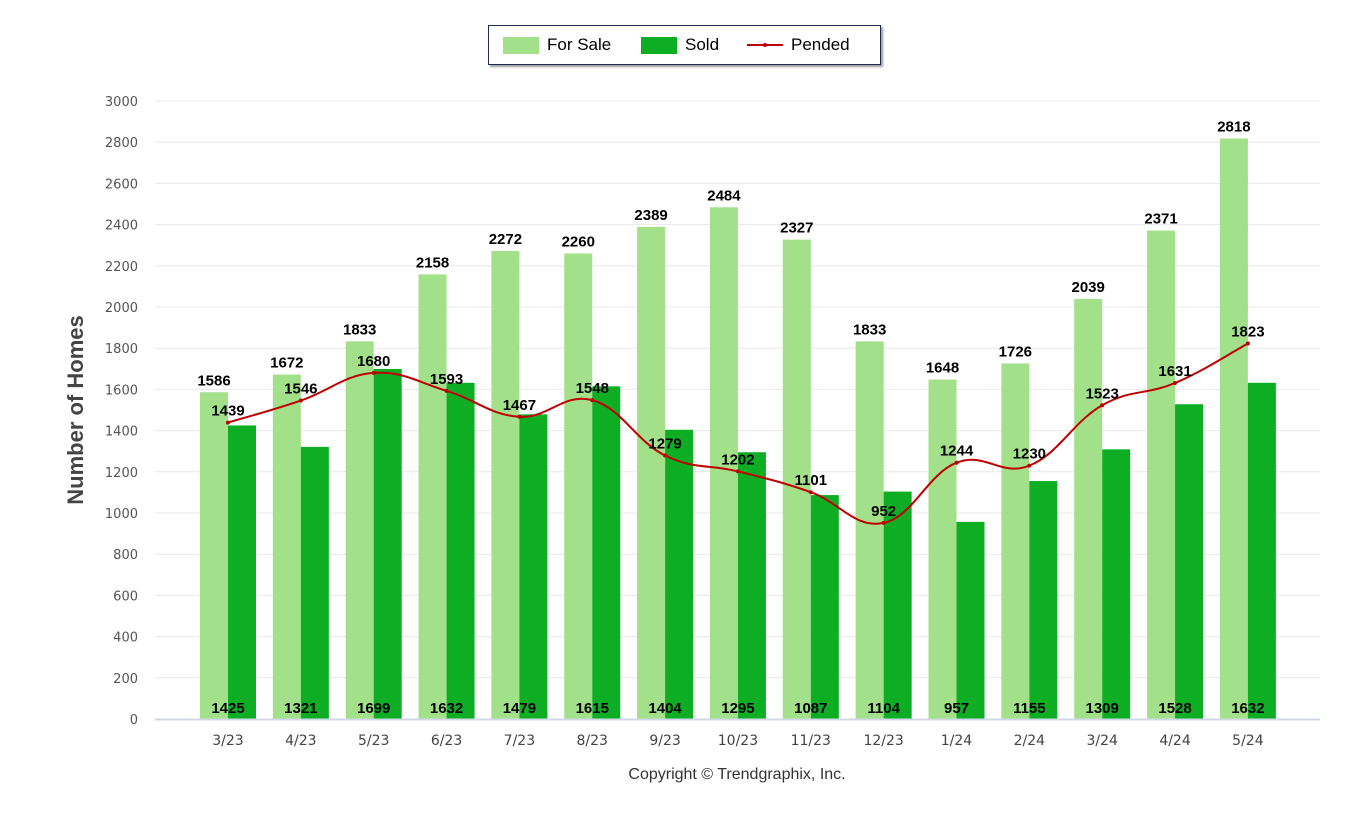 The image size is (1368, 820). I want to click on legend: For Sale Sold Pended, so click(684, 45).